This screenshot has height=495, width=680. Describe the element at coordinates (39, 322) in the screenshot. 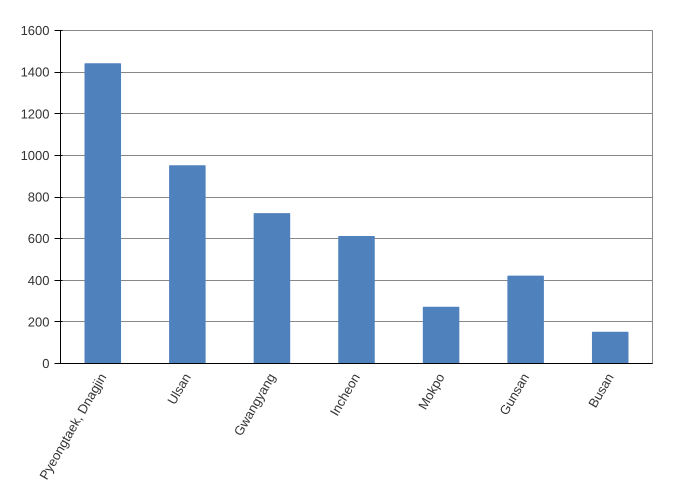

I see `y-tick-label: 200` at that location.